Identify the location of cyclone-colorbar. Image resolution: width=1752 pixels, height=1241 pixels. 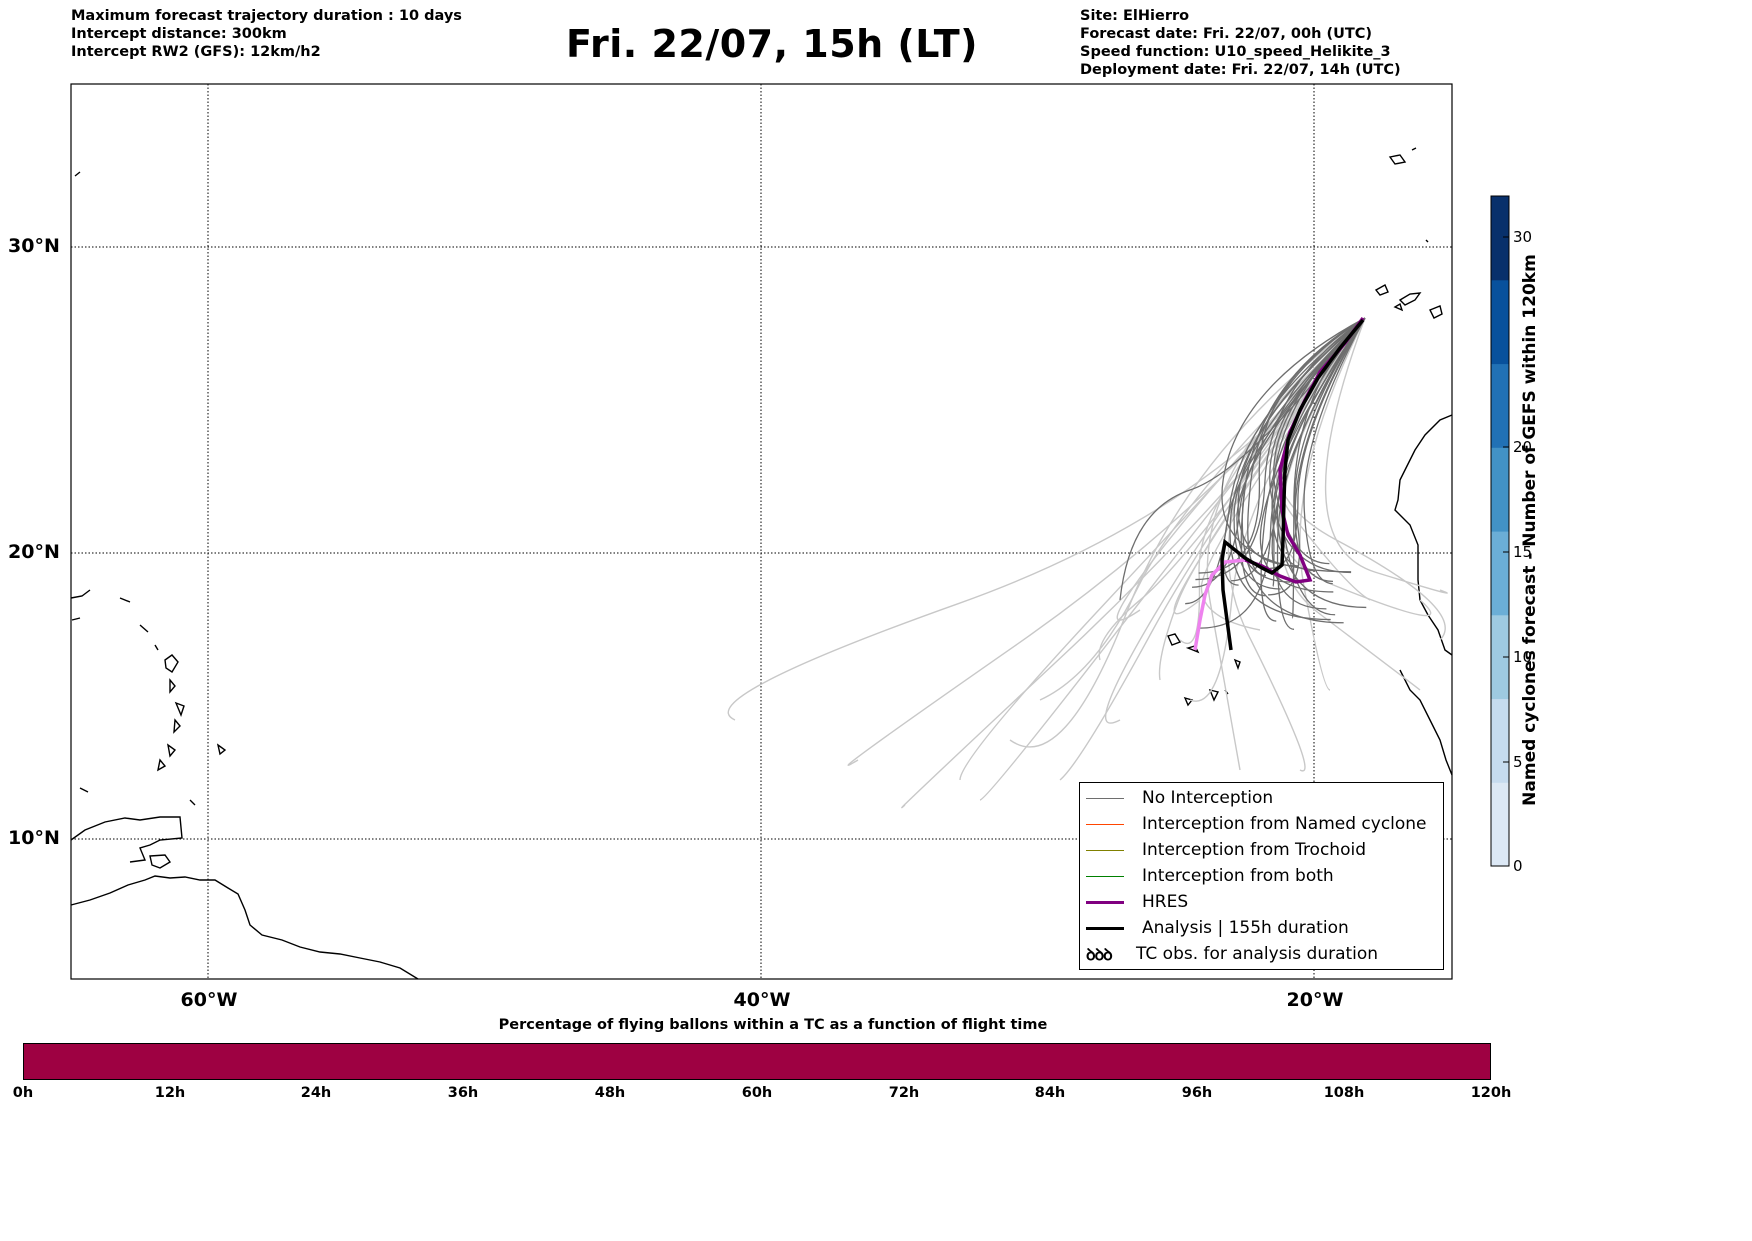
(1500, 531).